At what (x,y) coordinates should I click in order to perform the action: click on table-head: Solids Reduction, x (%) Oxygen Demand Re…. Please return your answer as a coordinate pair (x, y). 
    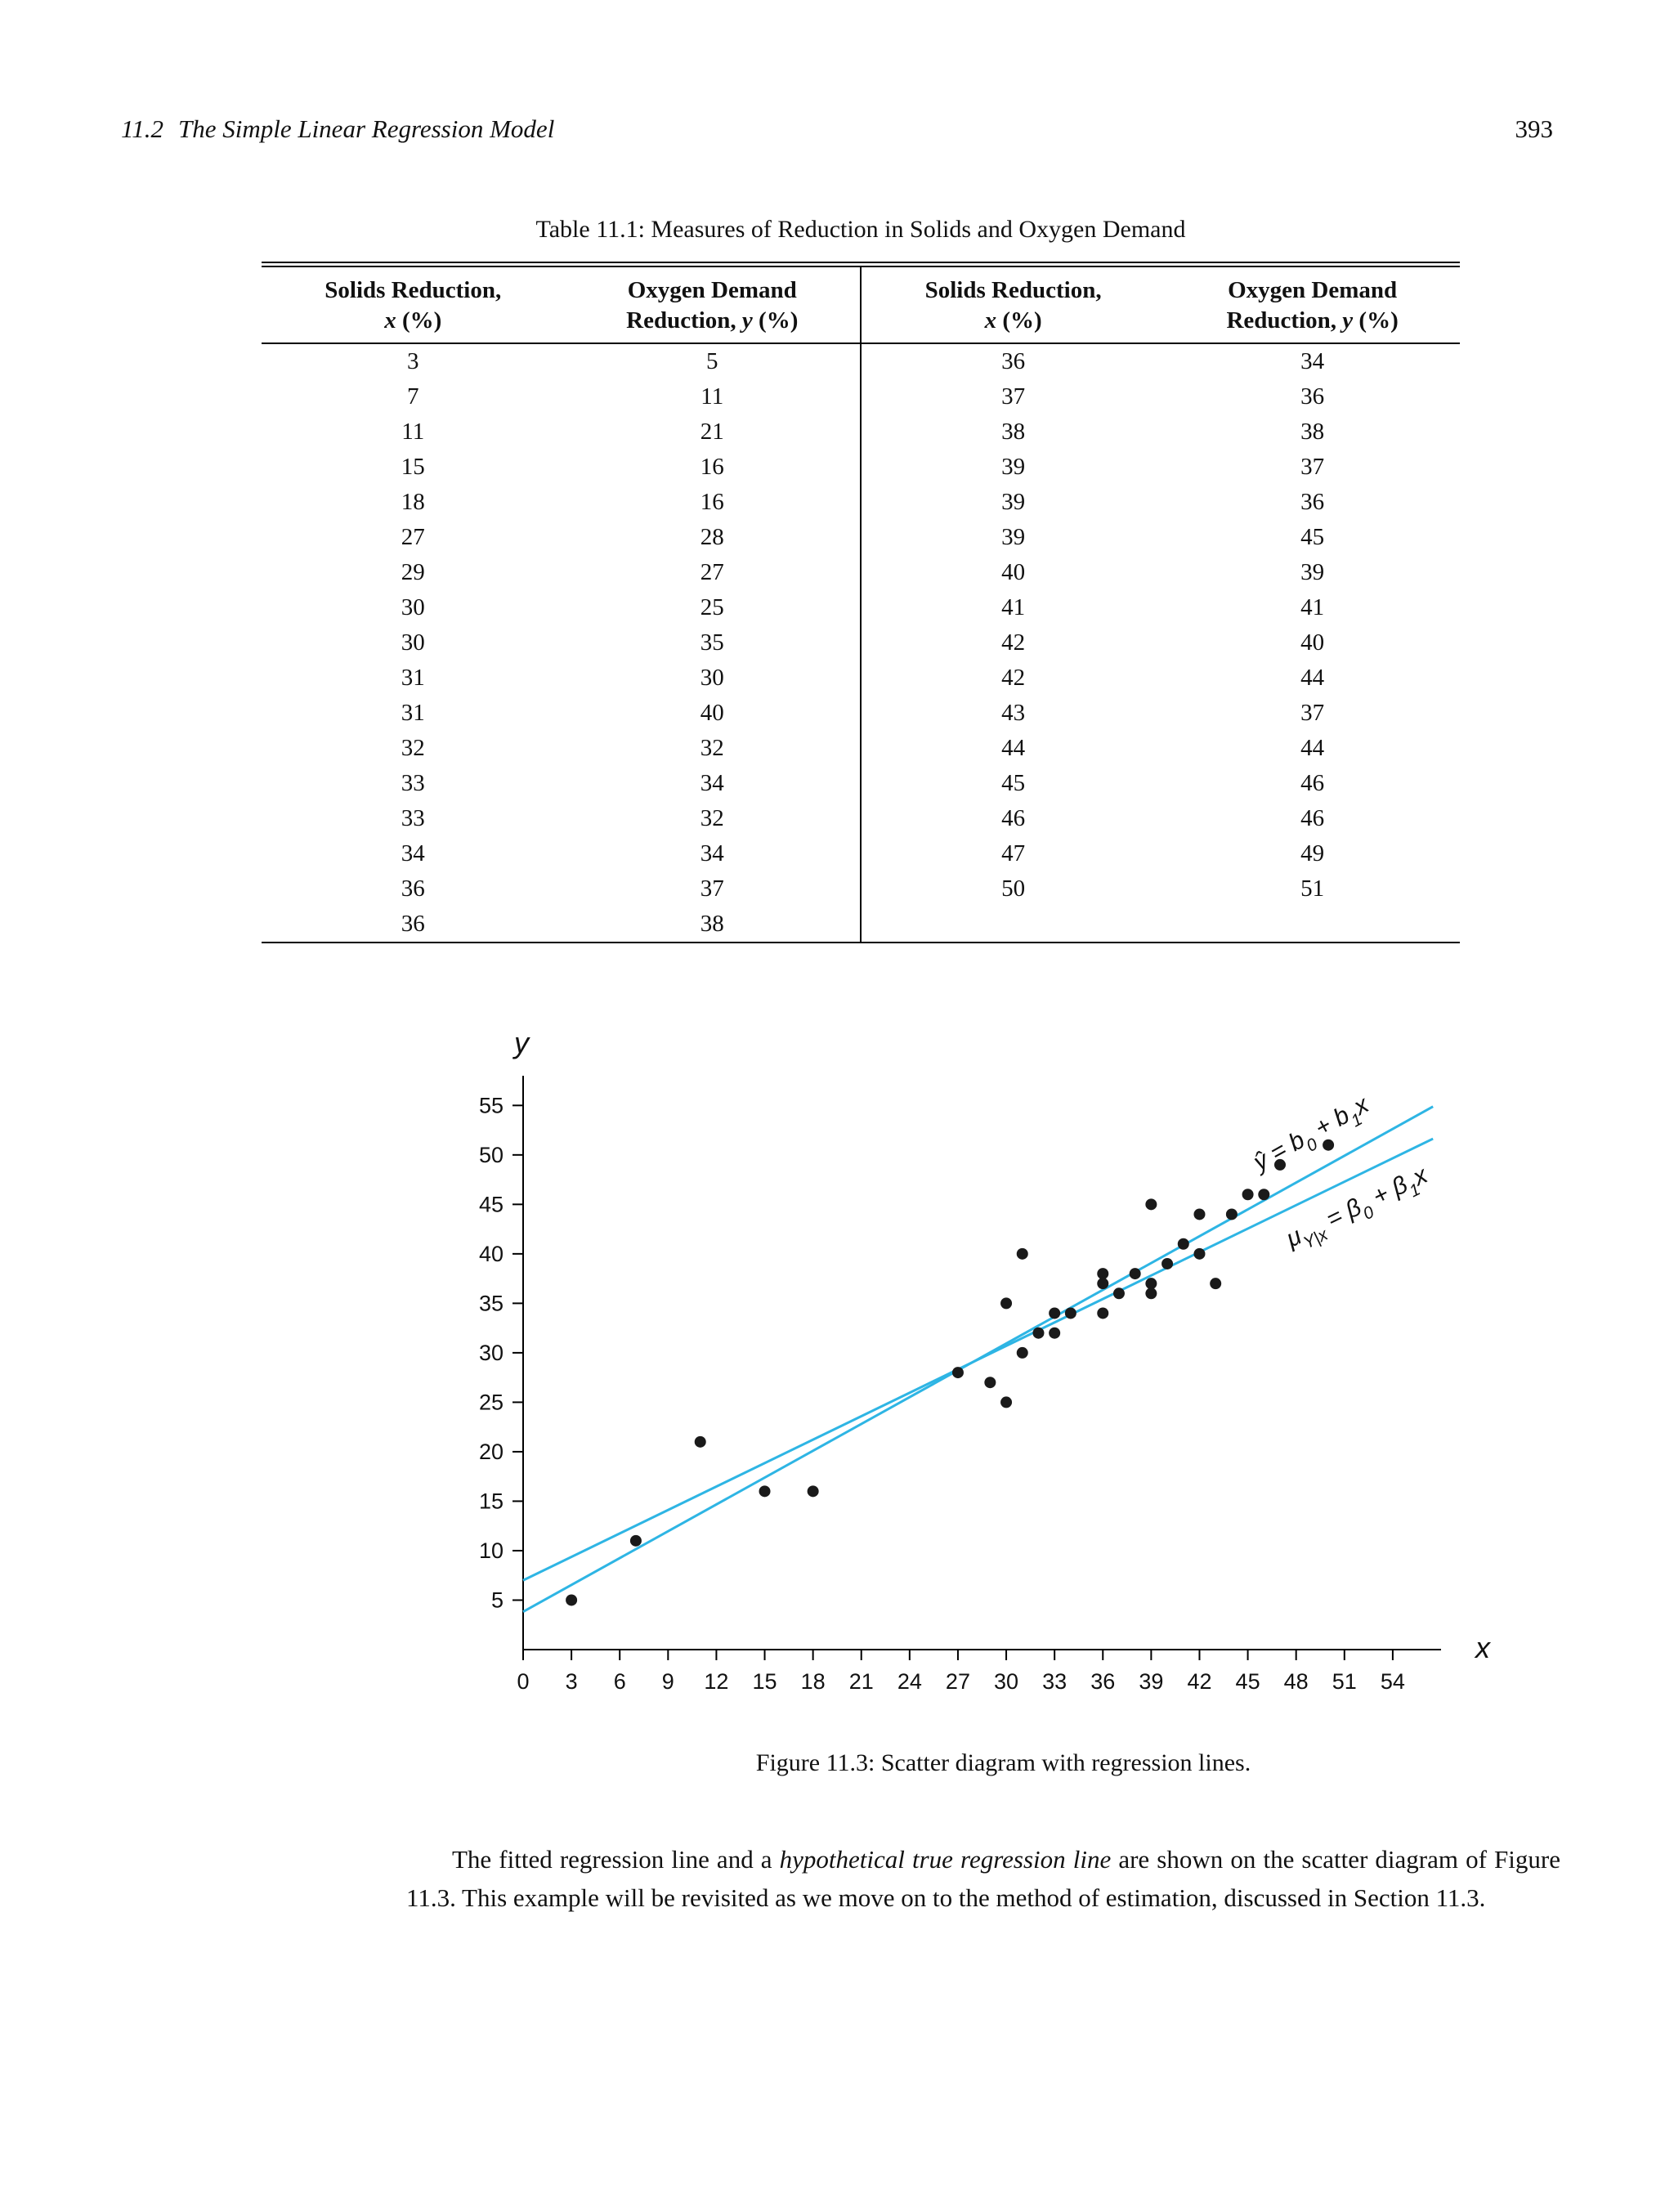
    Looking at the image, I should click on (861, 304).